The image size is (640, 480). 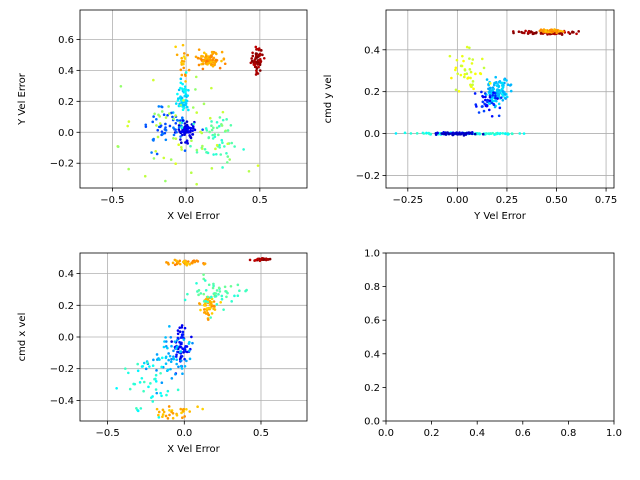 What do you see at coordinates (193, 449) in the screenshot?
I see `x-axis-label: X Vel Error` at bounding box center [193, 449].